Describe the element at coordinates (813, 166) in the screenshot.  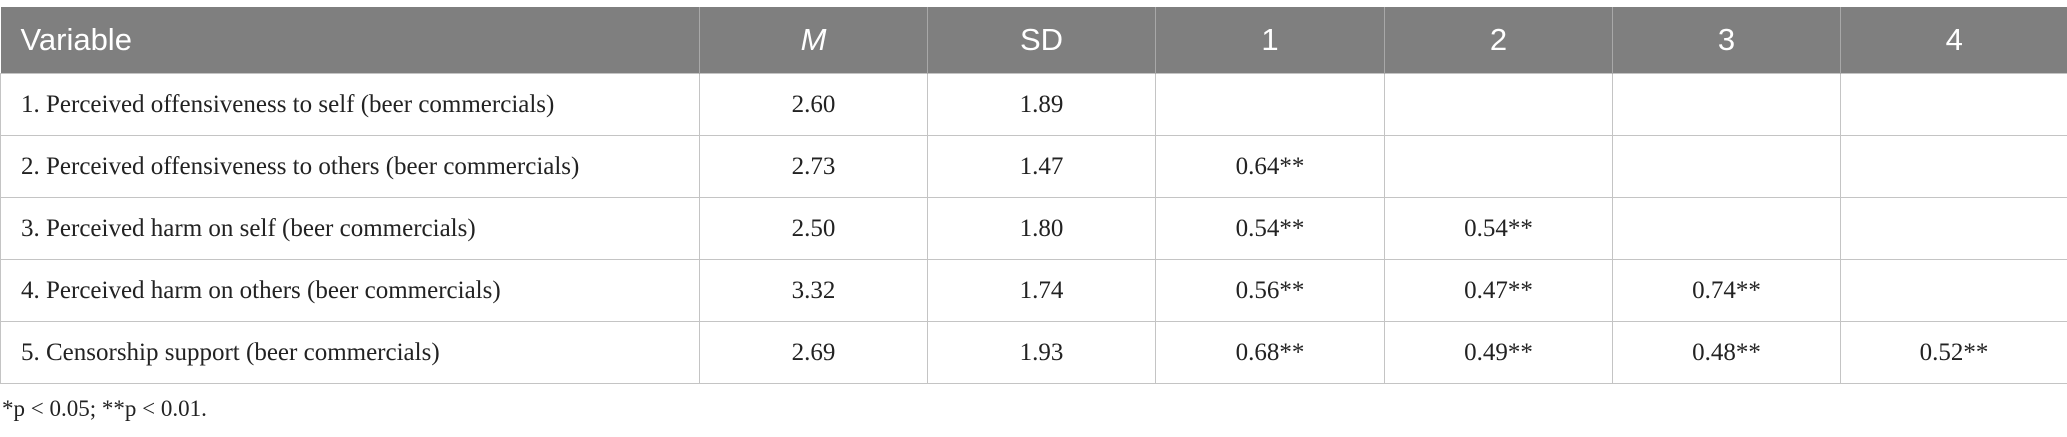
I see `value-cell: 2.73` at that location.